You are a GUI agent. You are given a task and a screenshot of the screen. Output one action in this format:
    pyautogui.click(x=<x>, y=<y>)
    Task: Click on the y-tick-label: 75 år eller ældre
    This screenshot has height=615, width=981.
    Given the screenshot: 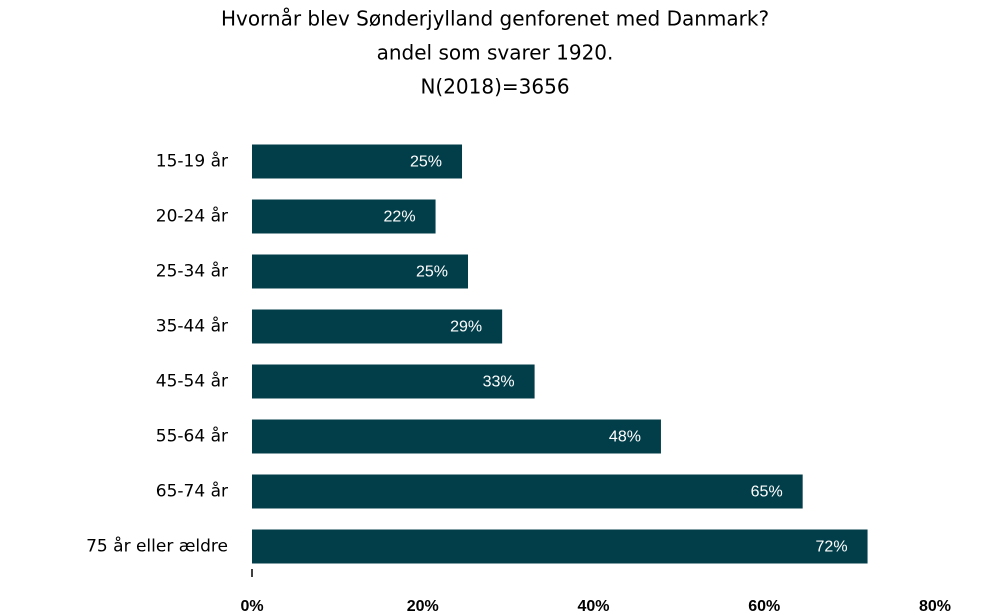 What is the action you would take?
    pyautogui.click(x=157, y=546)
    